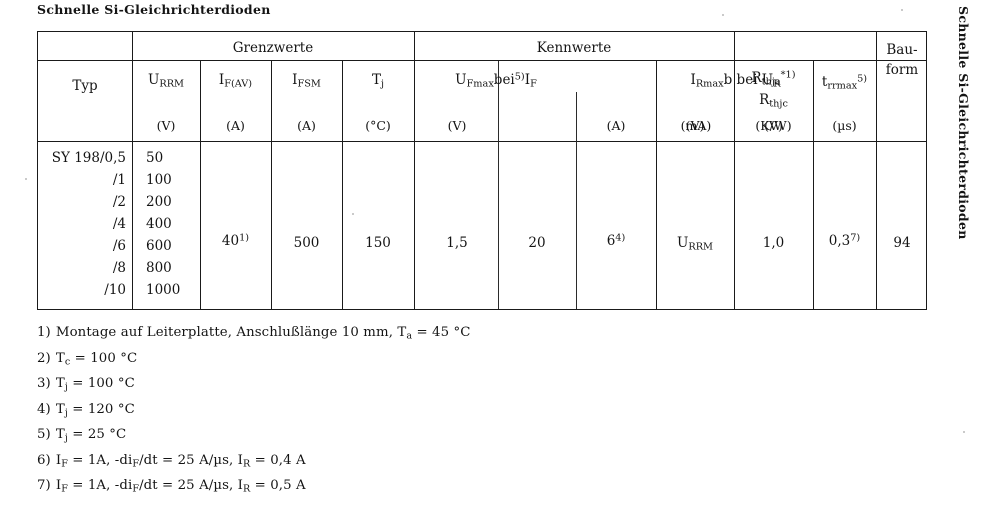 This screenshot has height=506, width=1000. Describe the element at coordinates (119, 246) in the screenshot. I see `table-row-type-4: /6` at that location.